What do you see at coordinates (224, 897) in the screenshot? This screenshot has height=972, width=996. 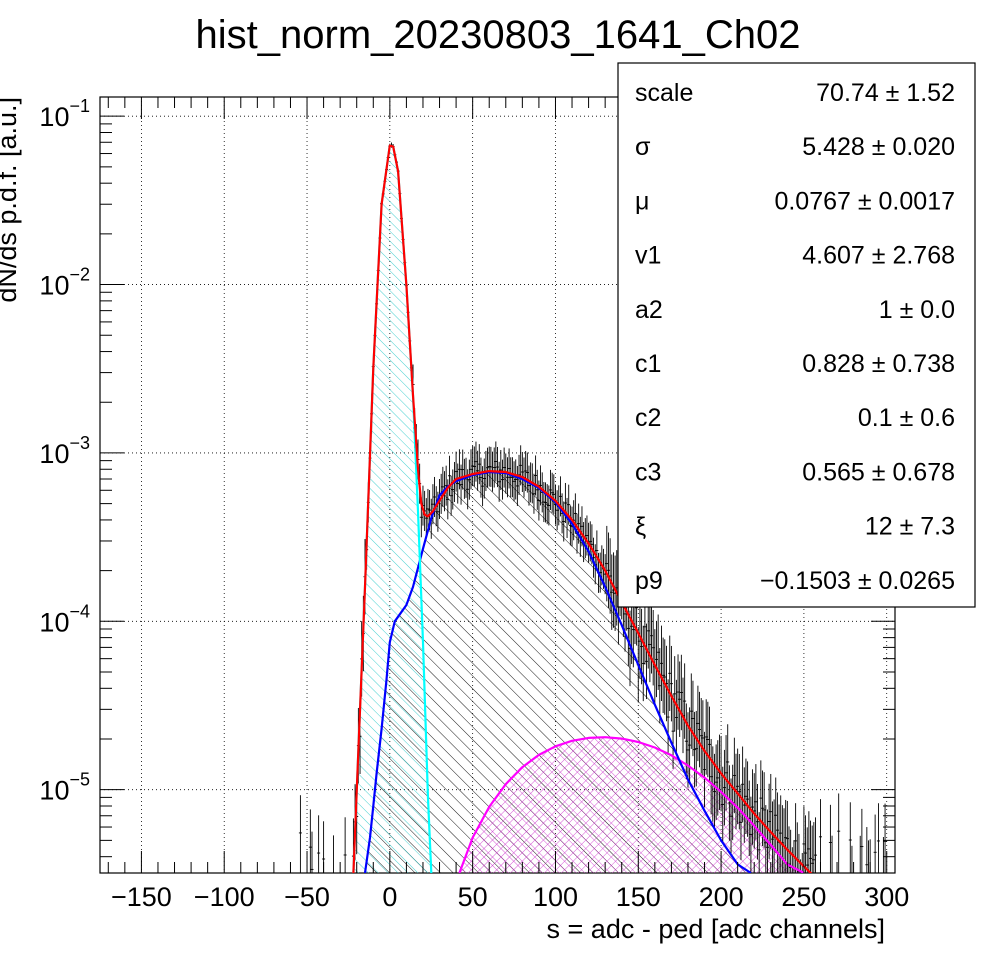 I see `x-tick-label: −100` at bounding box center [224, 897].